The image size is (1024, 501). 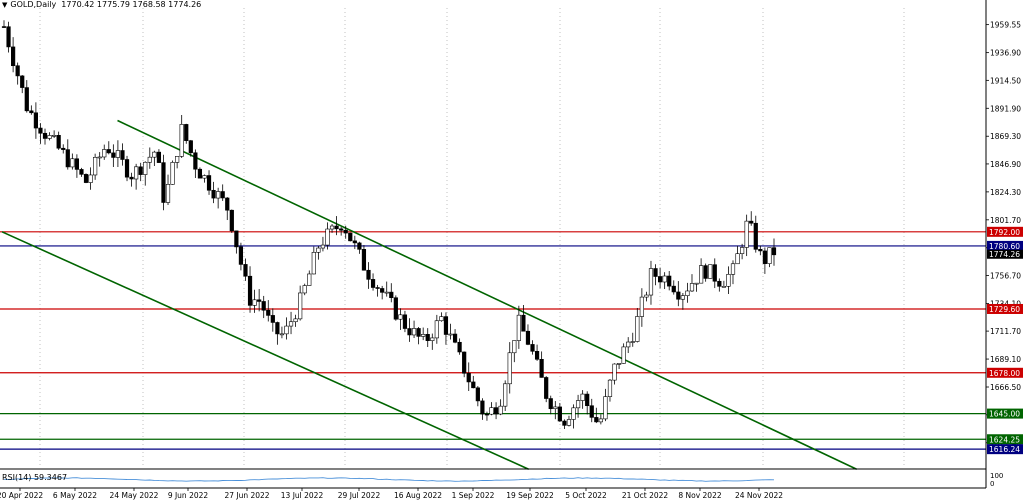 What do you see at coordinates (21, 495) in the screenshot?
I see `x-tick-label: 20 Apr 2022` at bounding box center [21, 495].